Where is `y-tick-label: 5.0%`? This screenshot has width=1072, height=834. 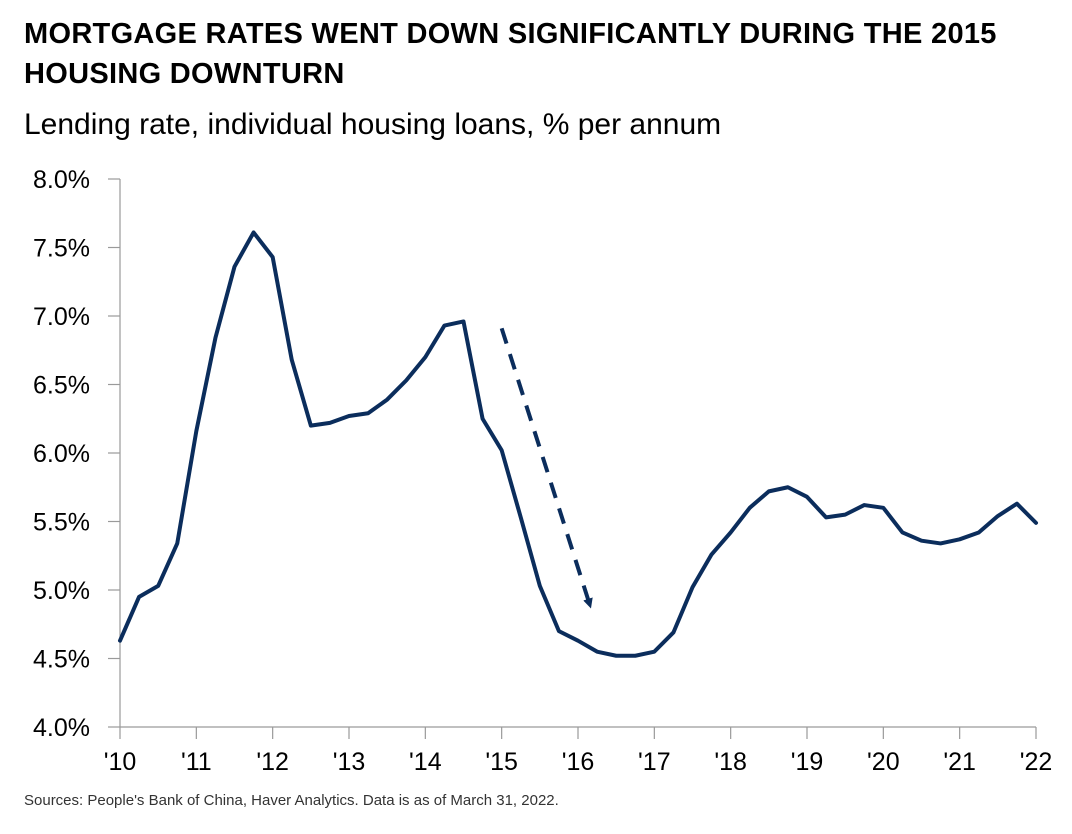
y-tick-label: 5.0% is located at coordinates (61, 591).